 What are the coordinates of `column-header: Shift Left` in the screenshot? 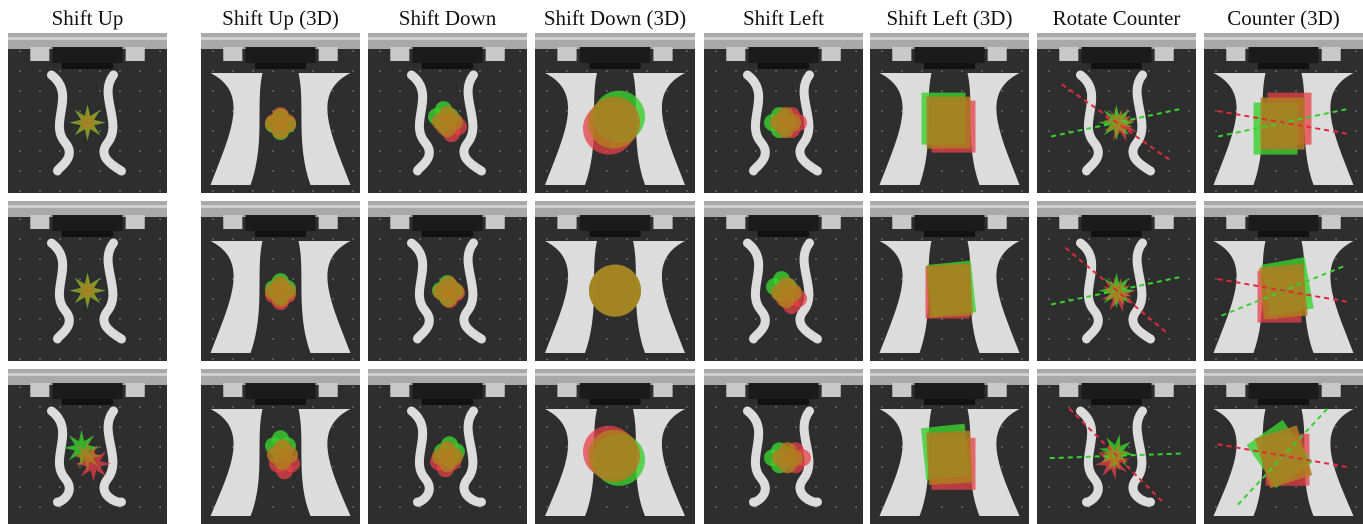 It's located at (783, 18).